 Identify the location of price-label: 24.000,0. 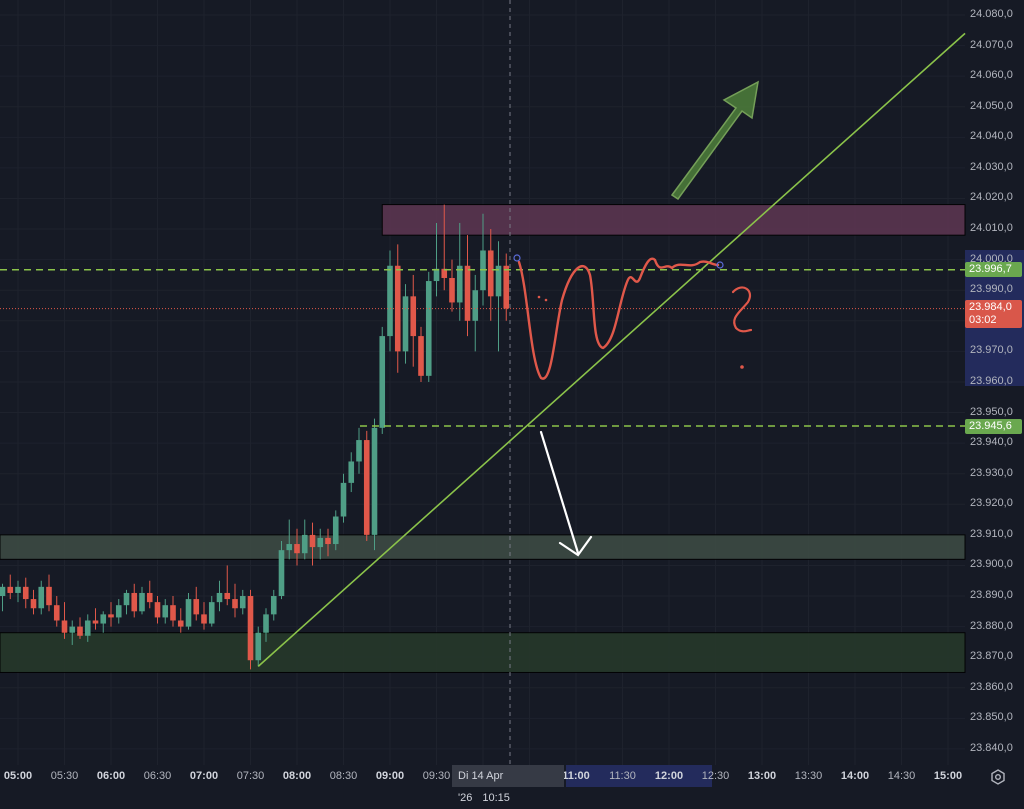
(991, 258).